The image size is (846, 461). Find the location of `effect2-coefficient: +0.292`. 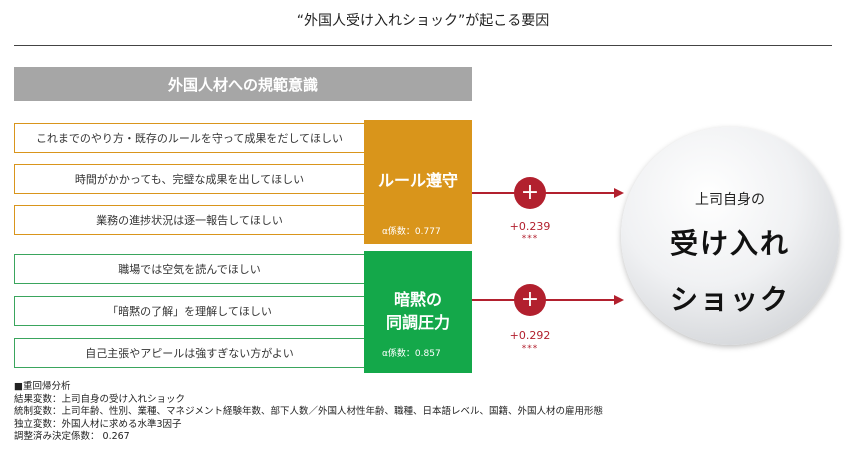

effect2-coefficient: +0.292 is located at coordinates (530, 335).